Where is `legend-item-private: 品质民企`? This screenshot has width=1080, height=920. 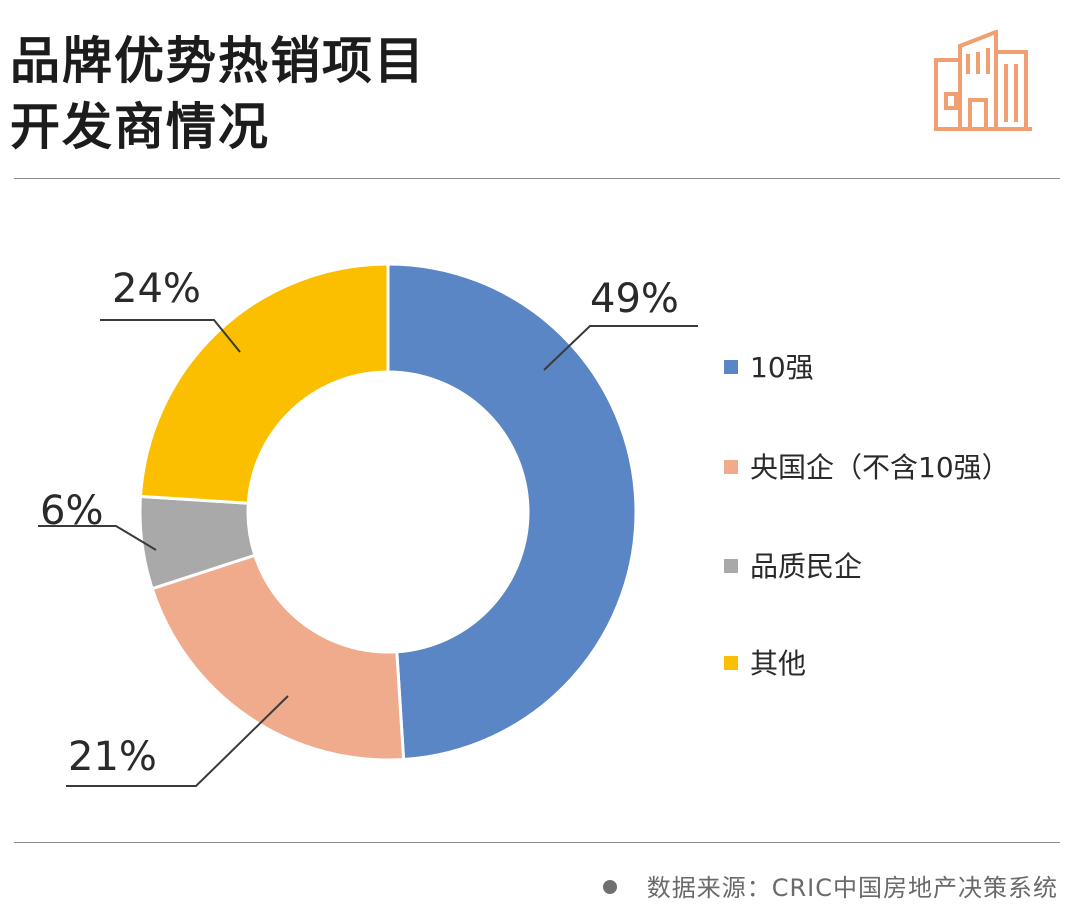 legend-item-private: 品质民企 is located at coordinates (793, 567).